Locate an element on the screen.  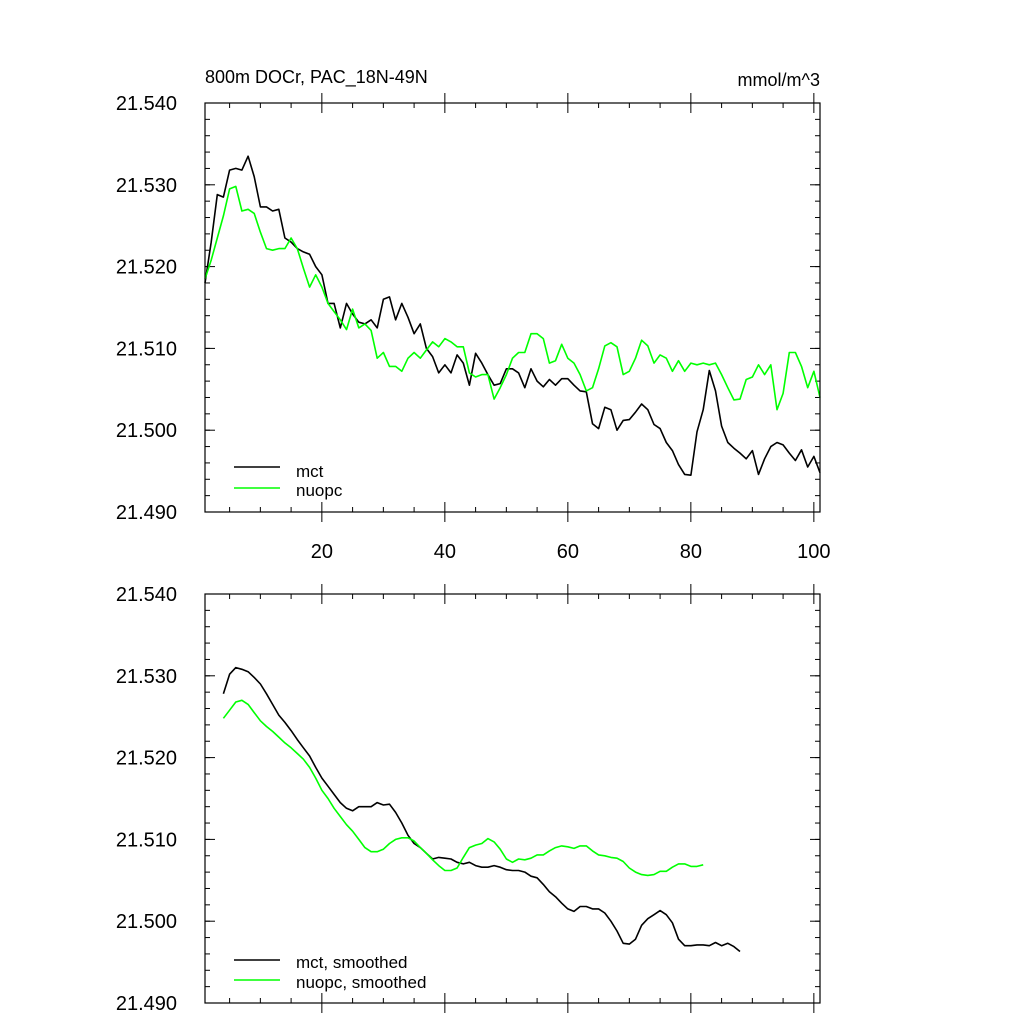
panel-1-x-tick-labels: 20 40 60 80 100 is located at coordinates (571, 552).